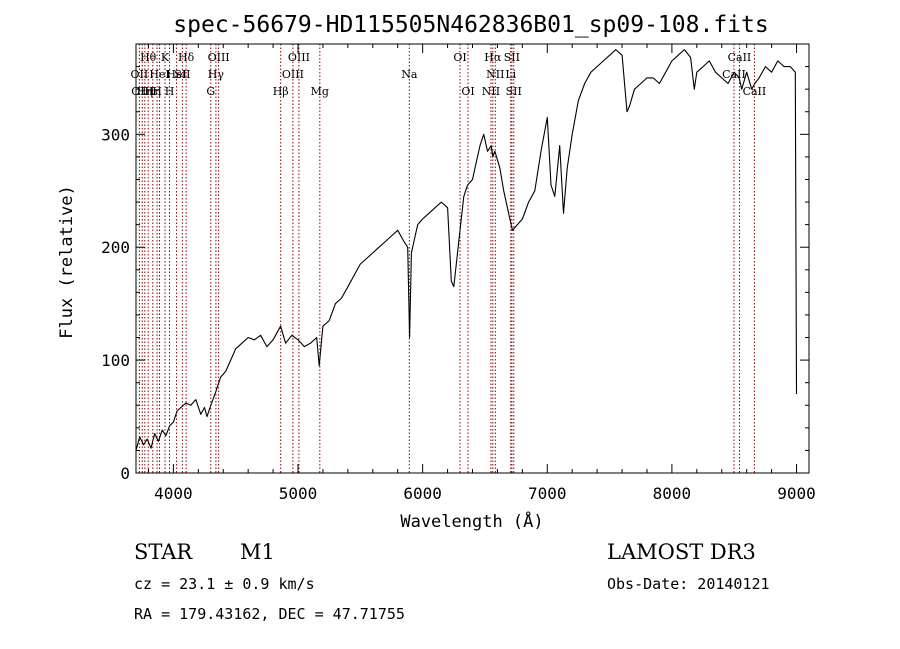  Describe the element at coordinates (422, 493) in the screenshot. I see `x-tick-label-2: 6000` at that location.